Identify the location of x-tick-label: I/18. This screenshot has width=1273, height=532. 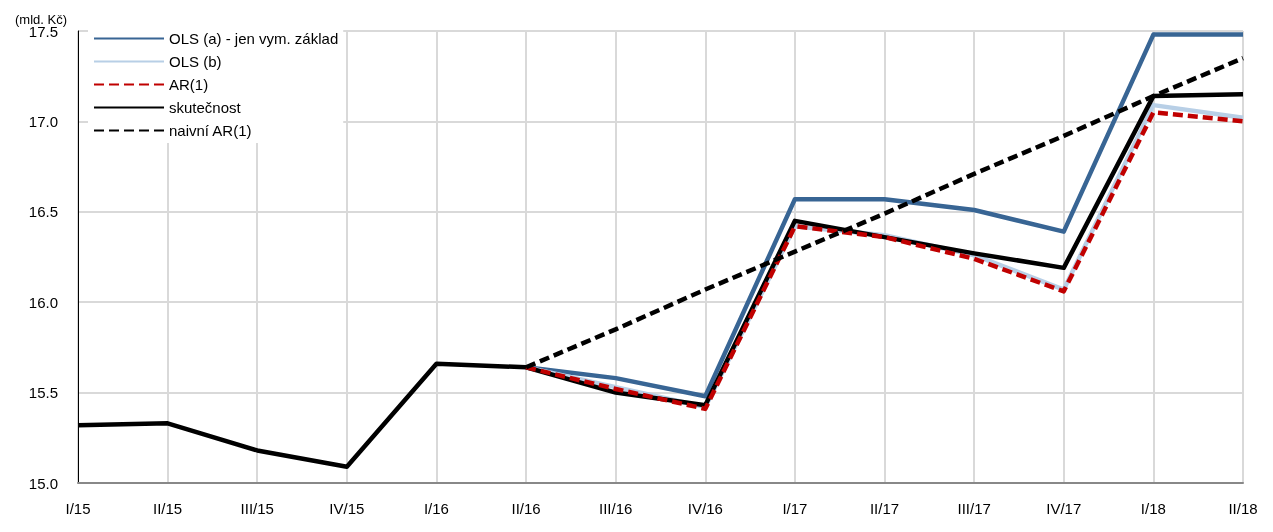
(1153, 508).